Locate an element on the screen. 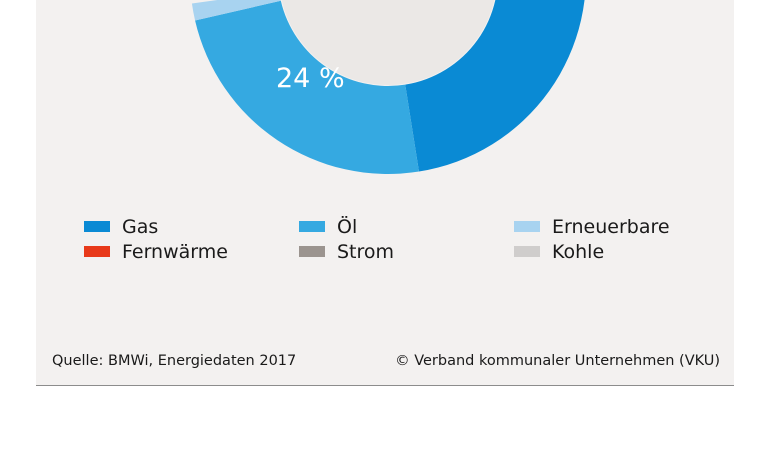  legend-item-erneuerbare: Erneuerbare is located at coordinates (609, 226).